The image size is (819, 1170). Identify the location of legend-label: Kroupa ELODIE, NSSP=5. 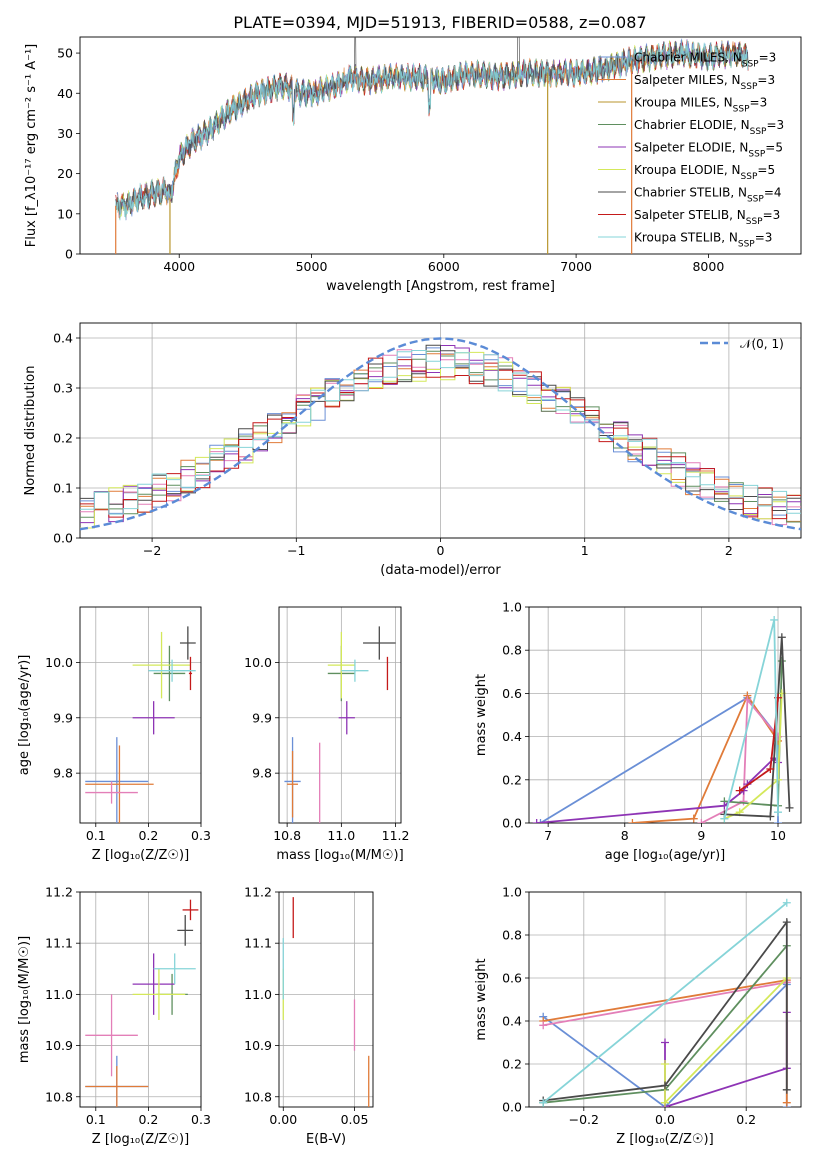
(704, 172).